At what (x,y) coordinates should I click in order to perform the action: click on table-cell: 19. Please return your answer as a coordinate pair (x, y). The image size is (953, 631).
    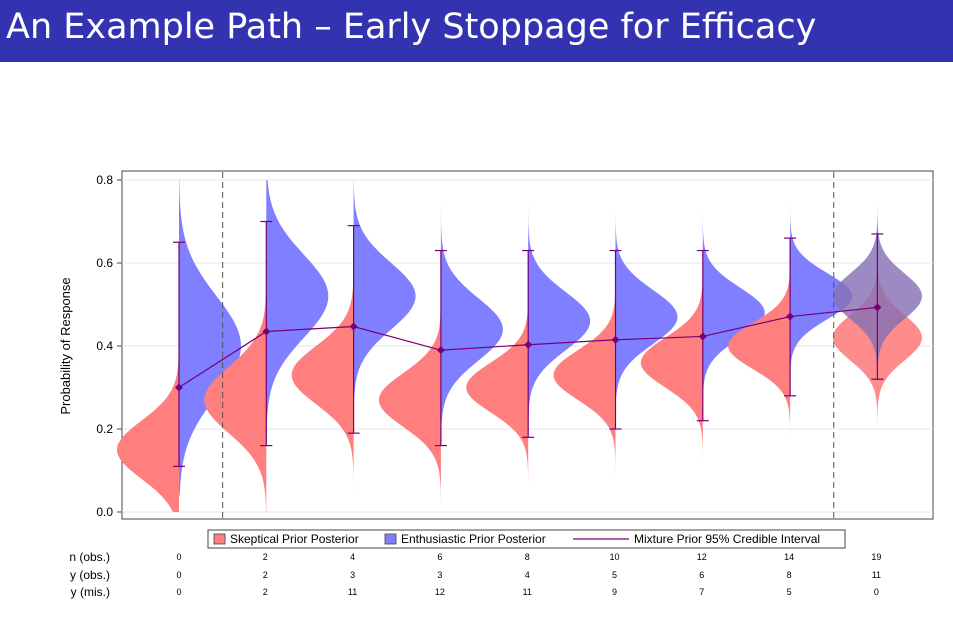
    Looking at the image, I should click on (876, 557).